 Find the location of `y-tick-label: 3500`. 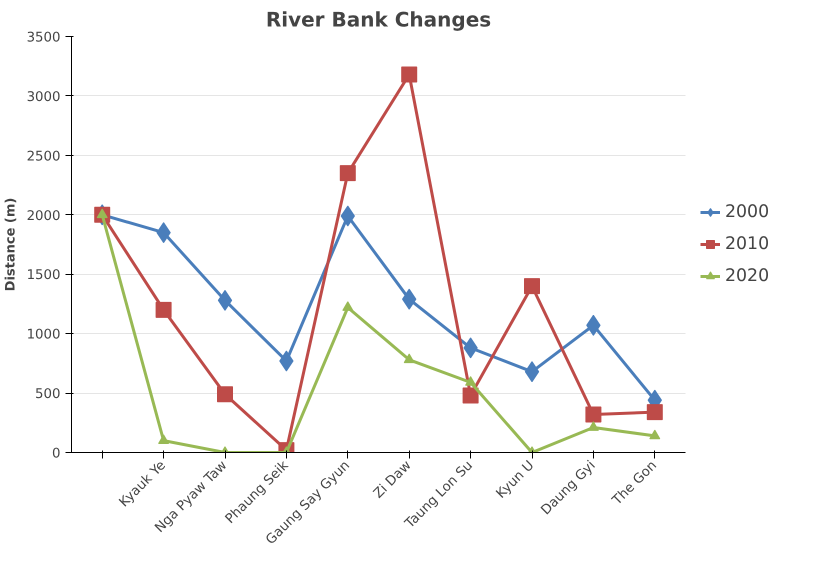

y-tick-label: 3500 is located at coordinates (43, 38).